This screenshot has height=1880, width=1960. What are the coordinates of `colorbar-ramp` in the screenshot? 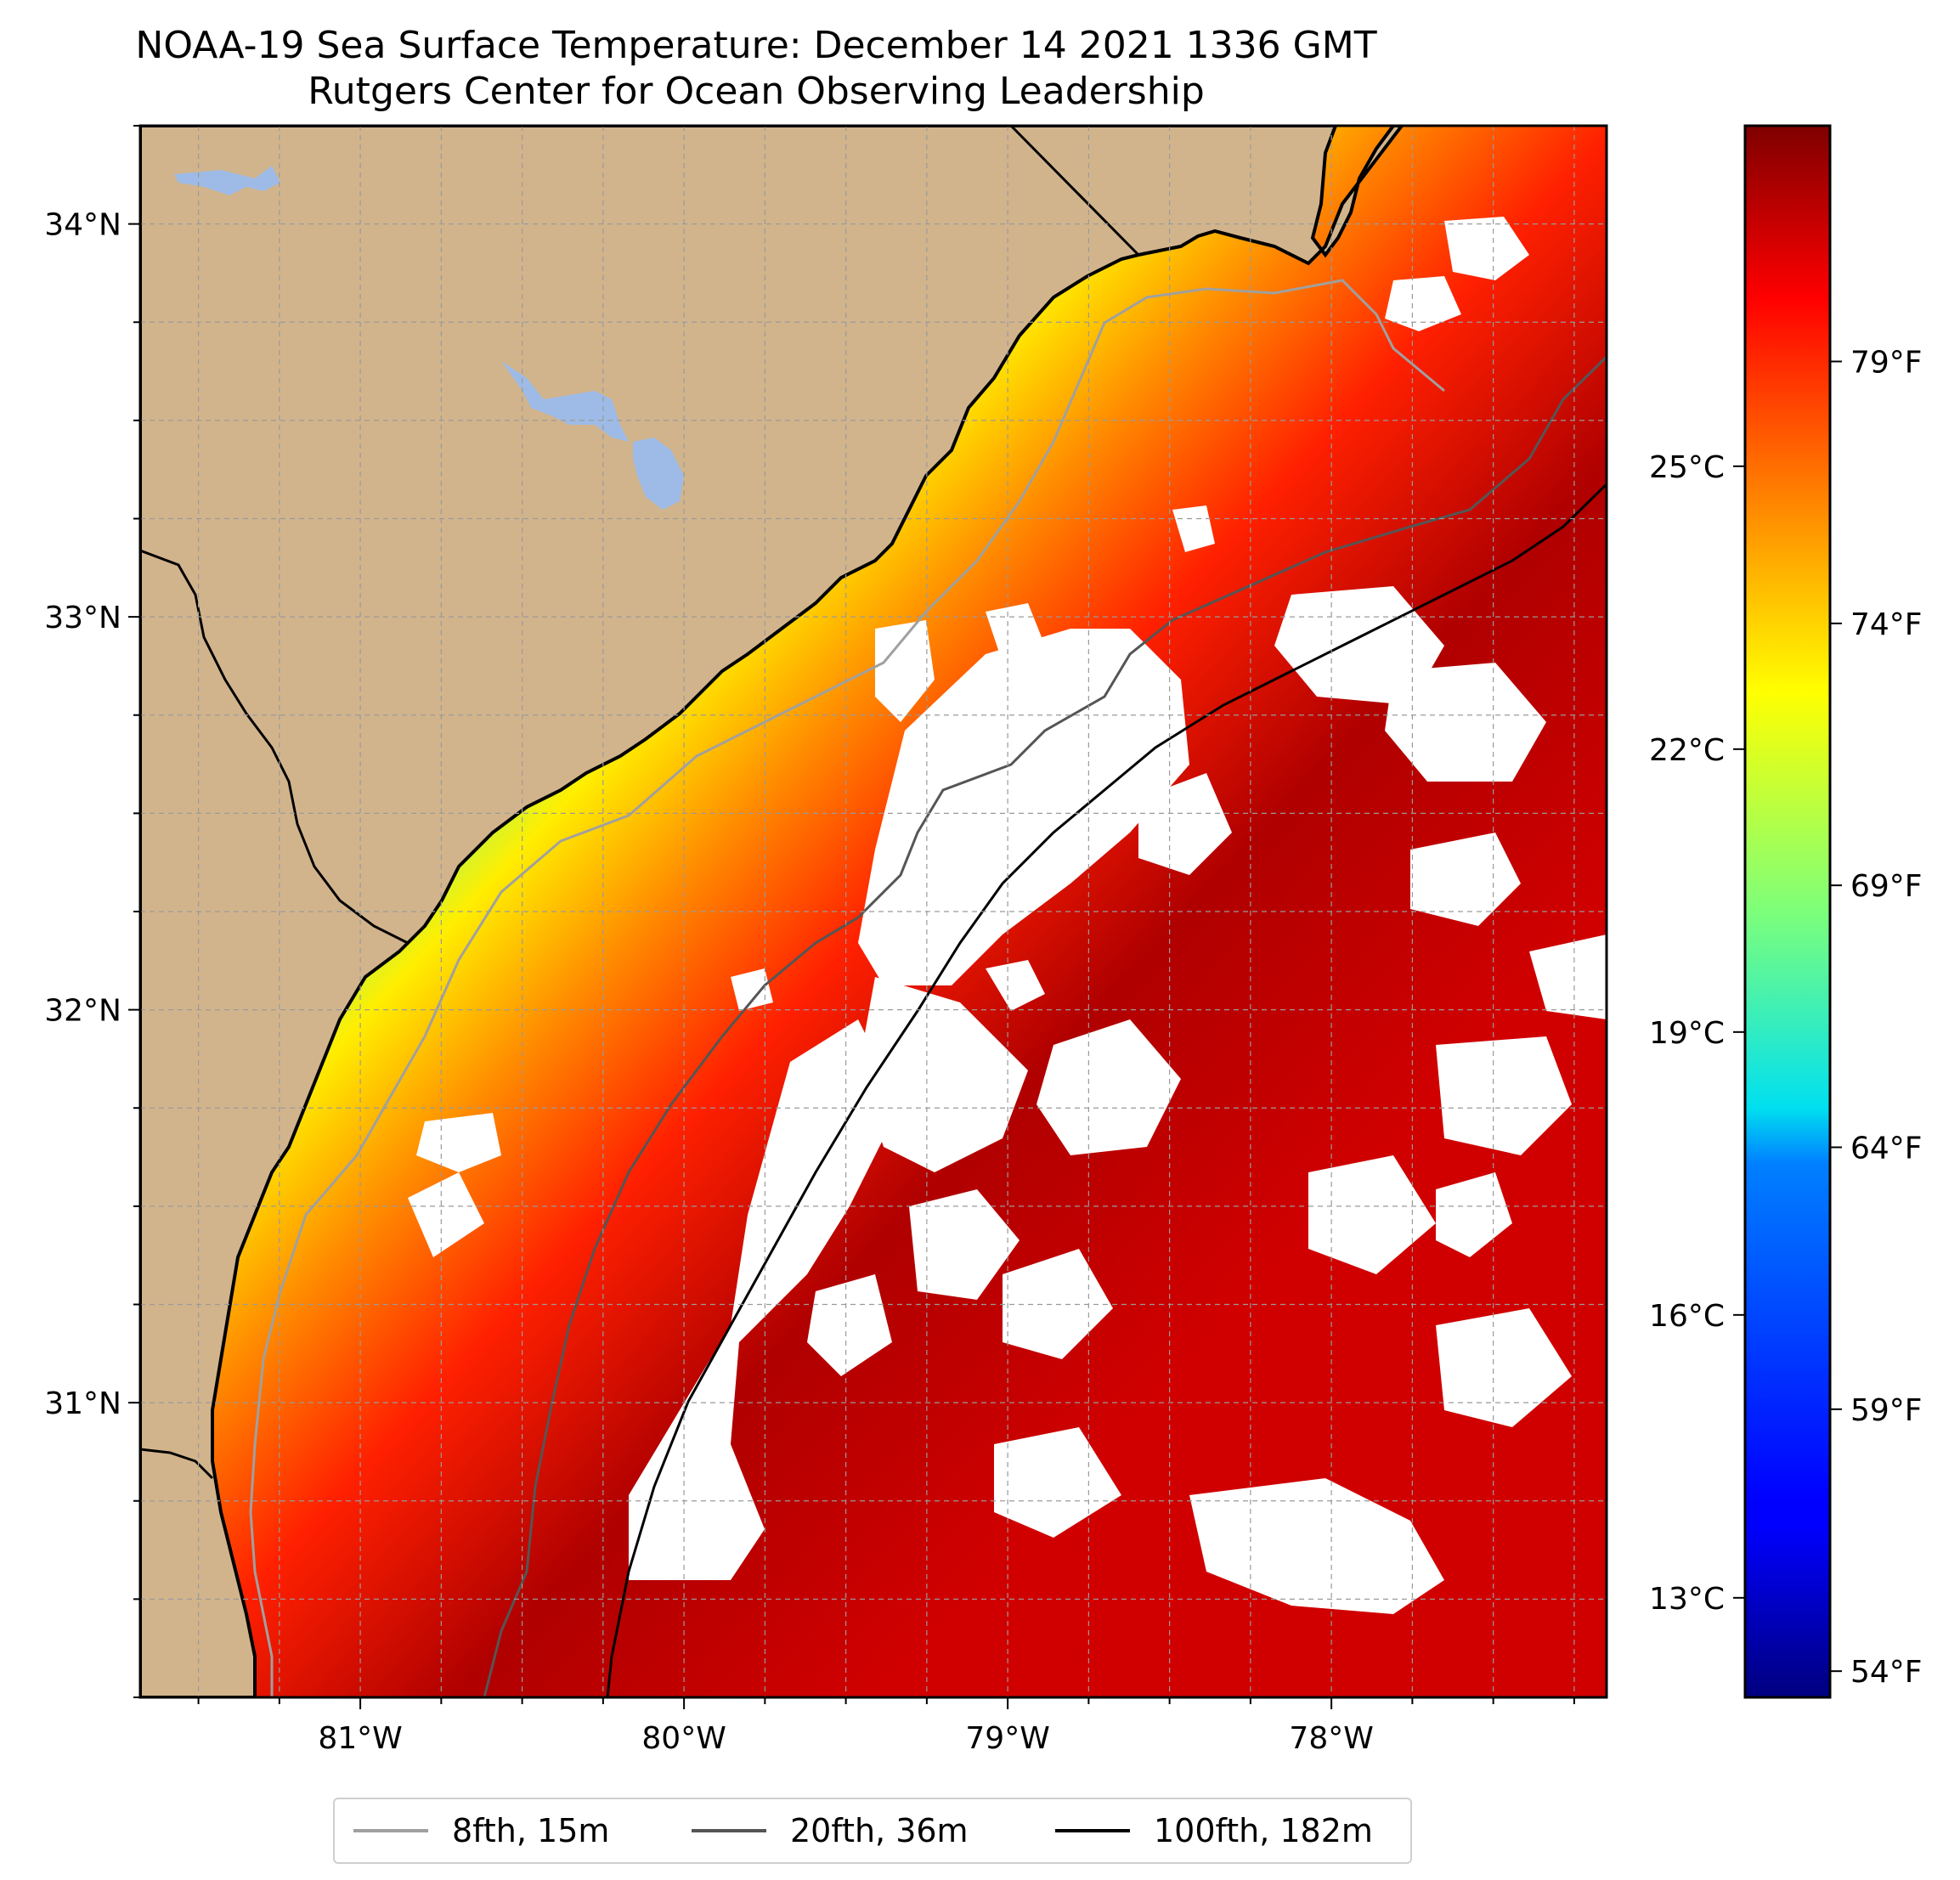 It's located at (1788, 911).